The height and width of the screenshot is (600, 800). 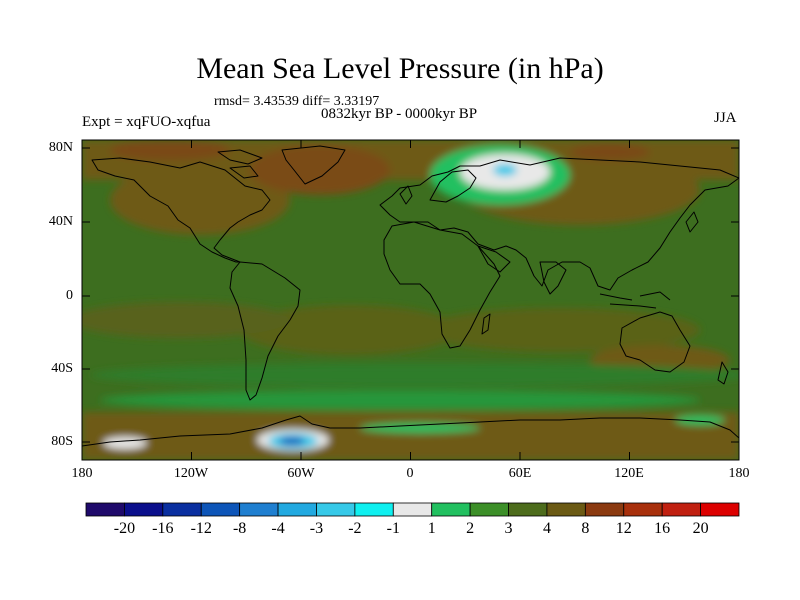 I want to click on coast-india, so click(x=553, y=278).